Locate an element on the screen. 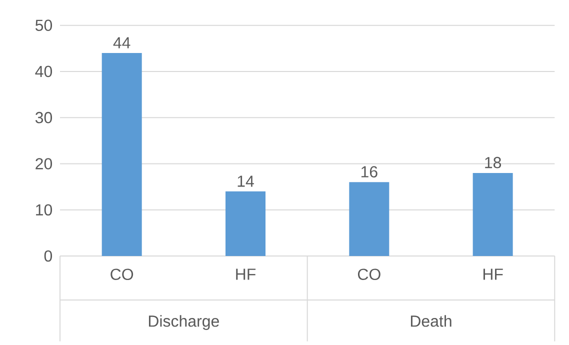 The height and width of the screenshot is (345, 569). text: Discharge is located at coordinates (183, 322).